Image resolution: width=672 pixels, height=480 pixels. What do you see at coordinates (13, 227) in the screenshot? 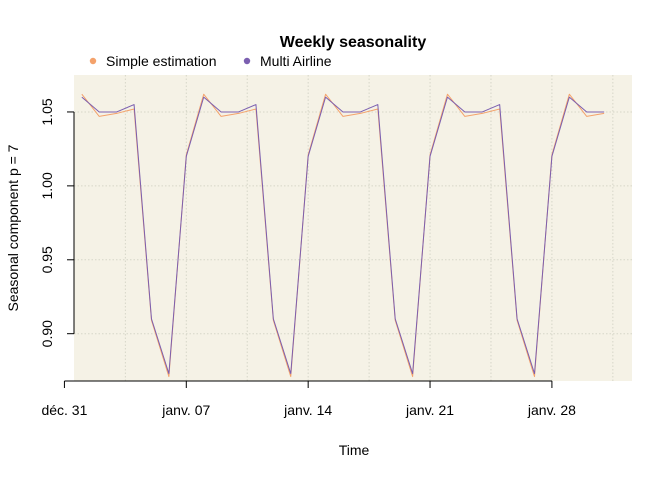
I see `y-axis-title: Seasonal component p = 7` at bounding box center [13, 227].